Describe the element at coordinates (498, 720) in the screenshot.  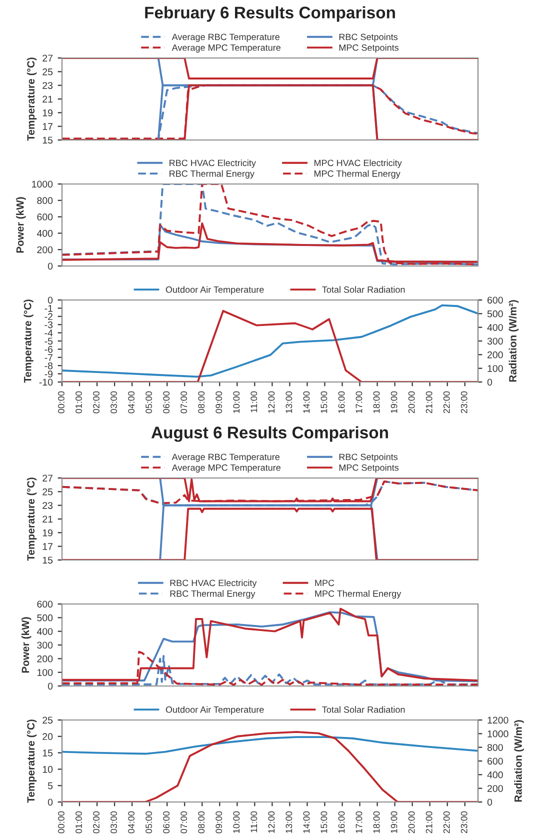
I see `y2-tick-label: 1200` at that location.